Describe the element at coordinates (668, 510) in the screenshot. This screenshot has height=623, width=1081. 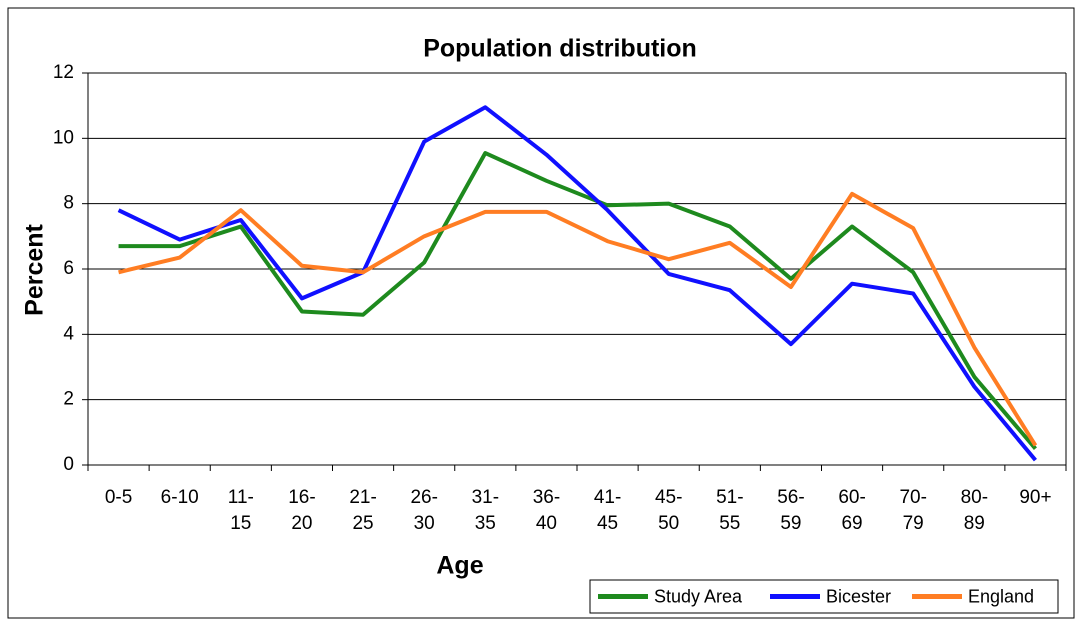
I see `x-tick-label: 45- 50` at that location.